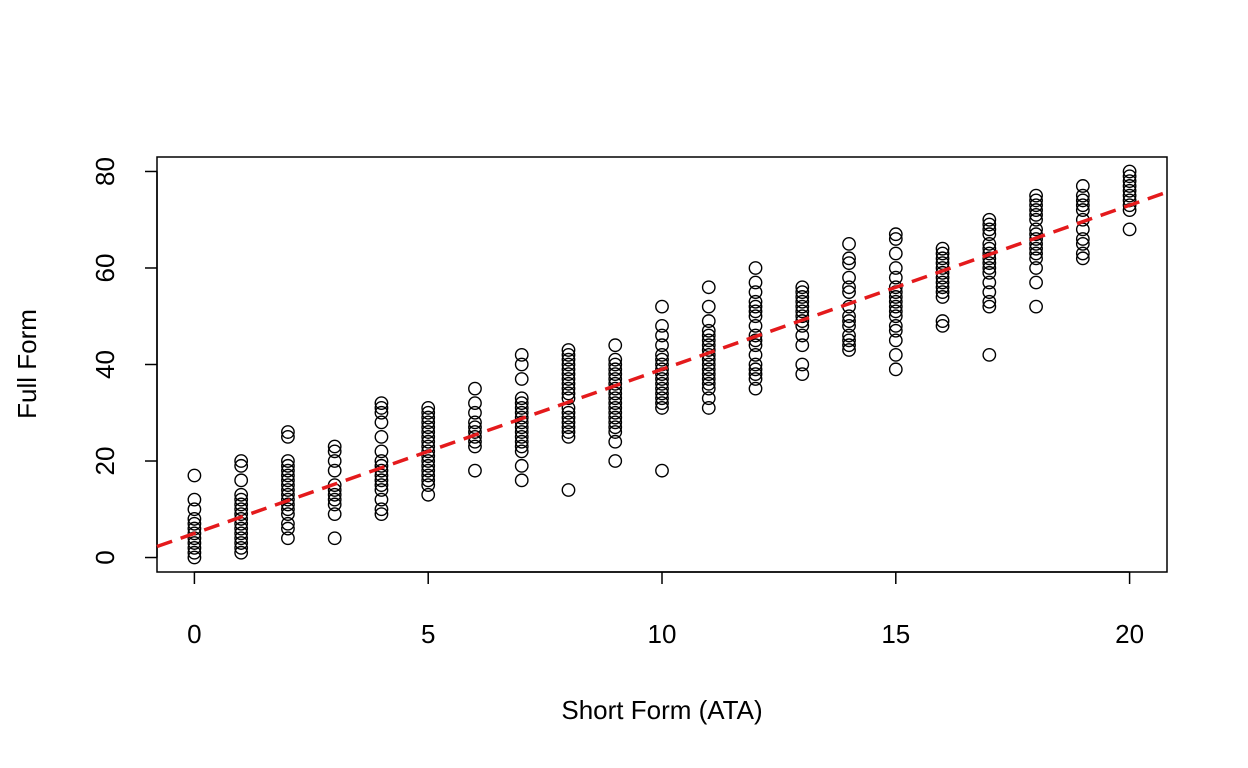  Describe the element at coordinates (105, 461) in the screenshot. I see `y-tick-label: 20` at that location.